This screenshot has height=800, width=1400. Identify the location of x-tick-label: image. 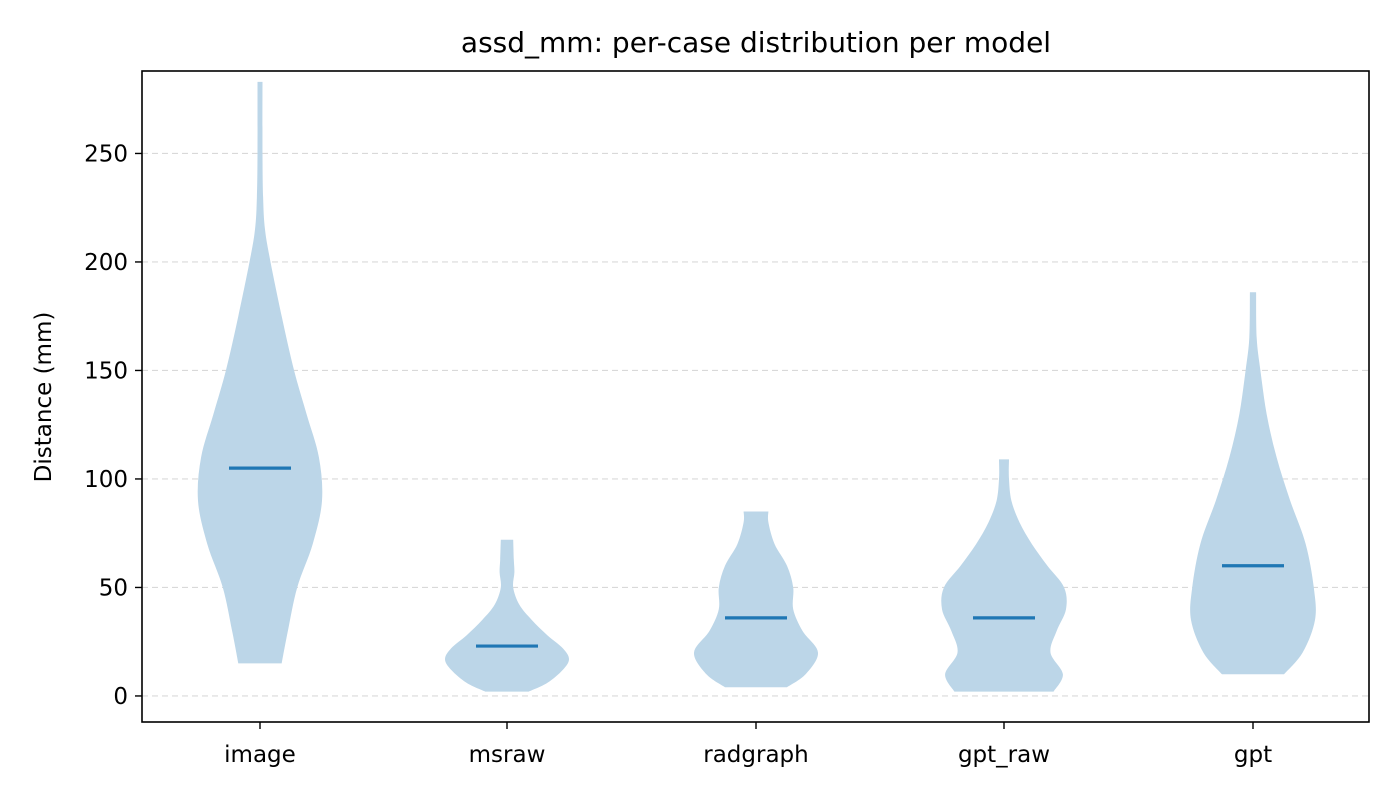
(260, 755).